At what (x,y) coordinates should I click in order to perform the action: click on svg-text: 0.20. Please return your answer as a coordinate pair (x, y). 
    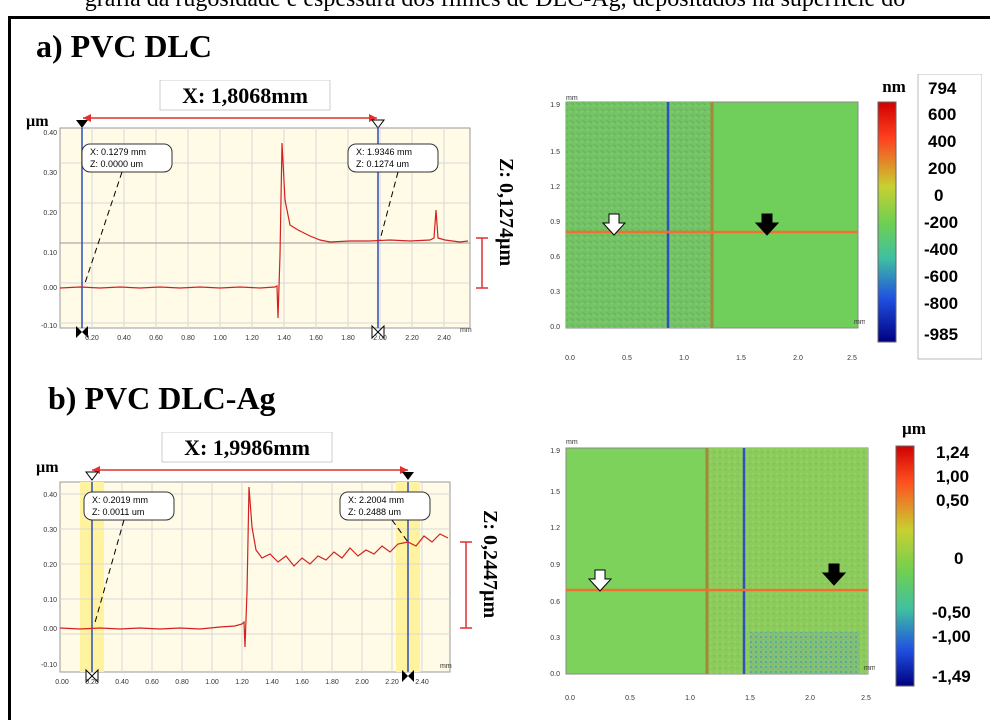
    Looking at the image, I should click on (92, 338).